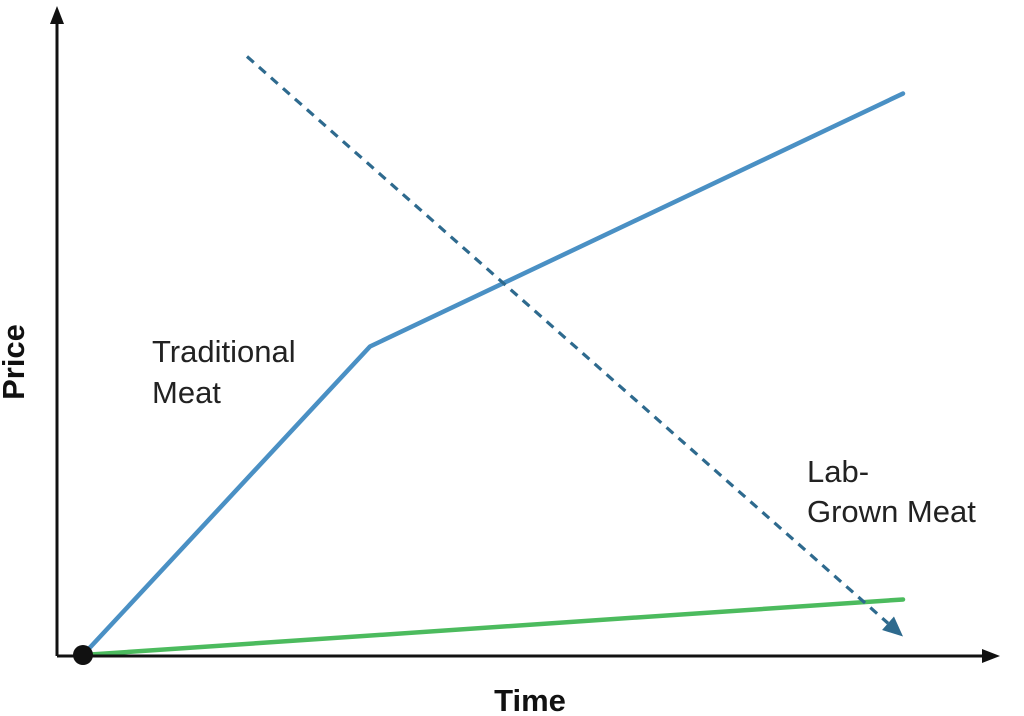 The height and width of the screenshot is (716, 1024). What do you see at coordinates (530, 699) in the screenshot?
I see `x-axis-label: Time` at bounding box center [530, 699].